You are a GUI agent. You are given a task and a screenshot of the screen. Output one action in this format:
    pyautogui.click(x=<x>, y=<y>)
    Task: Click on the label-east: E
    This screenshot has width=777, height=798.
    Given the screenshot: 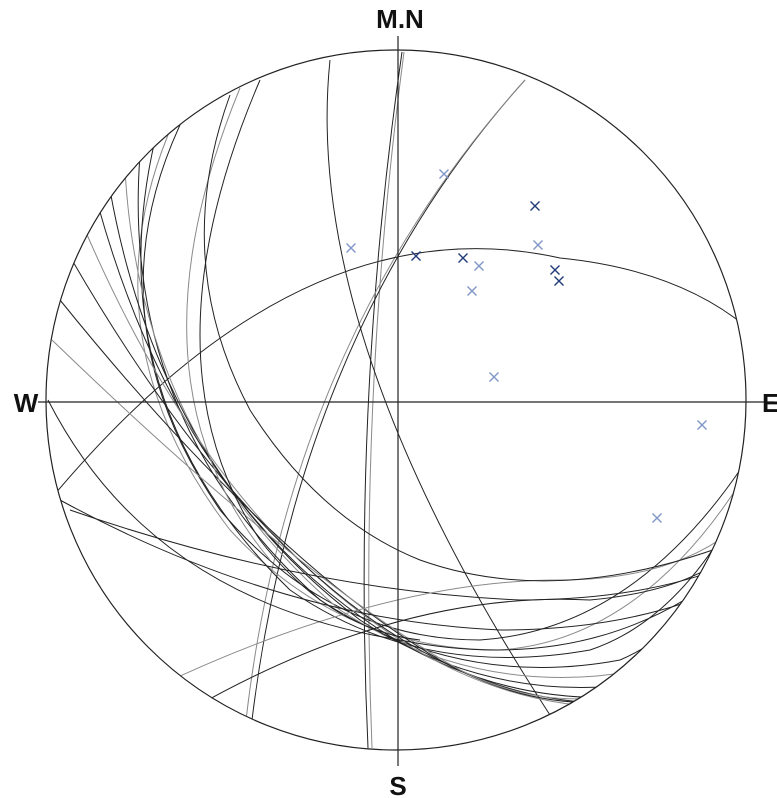 What is the action you would take?
    pyautogui.click(x=769, y=403)
    